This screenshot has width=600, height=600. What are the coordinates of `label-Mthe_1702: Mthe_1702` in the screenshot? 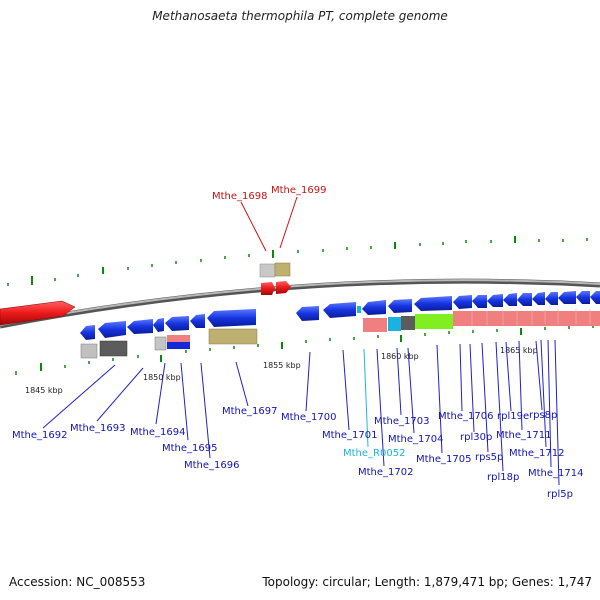 It's located at (386, 472).